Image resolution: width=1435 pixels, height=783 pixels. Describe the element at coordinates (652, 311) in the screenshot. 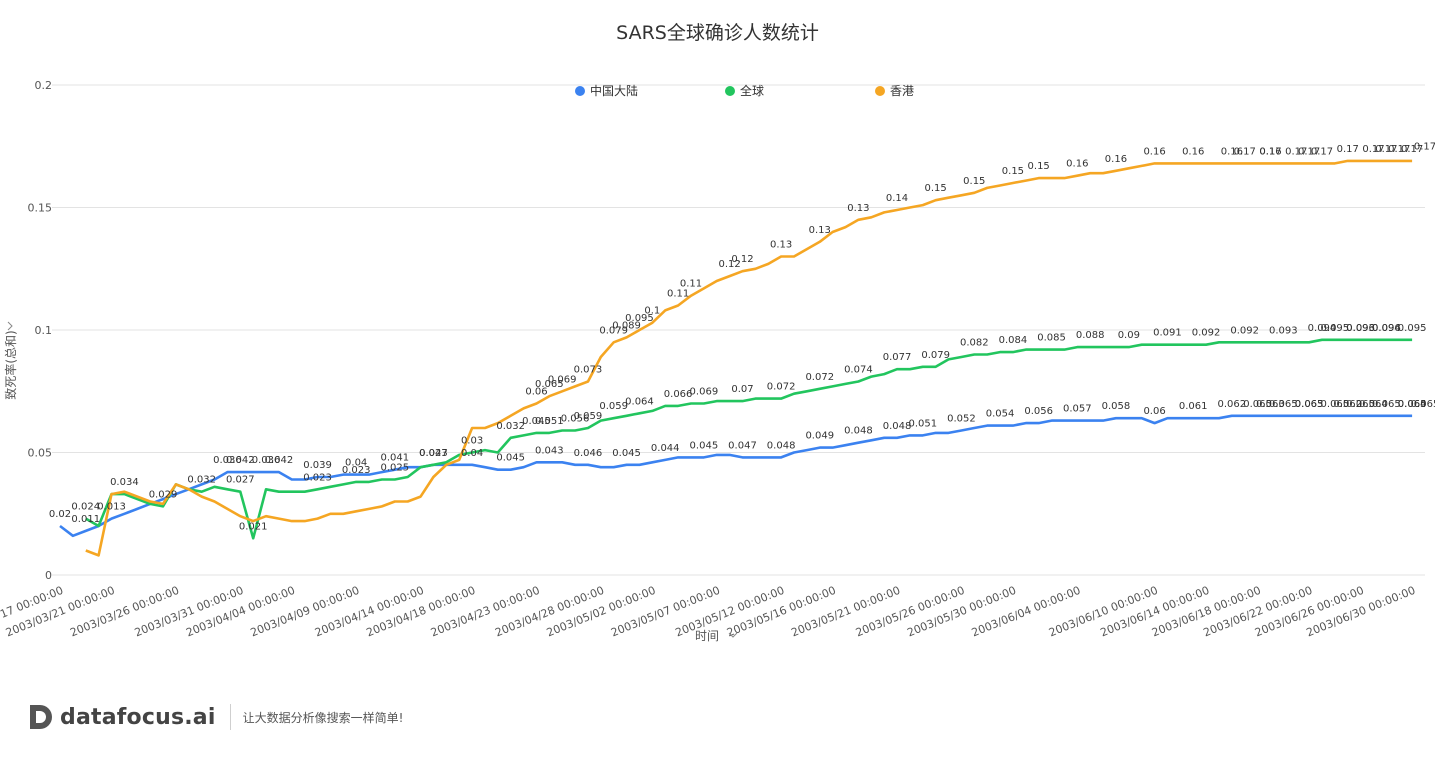

I see `data-label: 0.1` at that location.